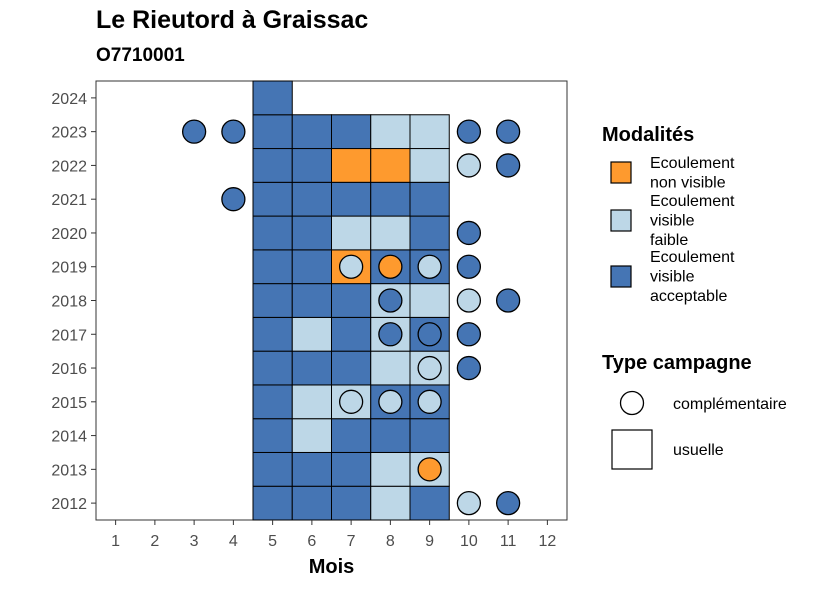  What do you see at coordinates (332, 567) in the screenshot?
I see `x-axis-title: Mois` at bounding box center [332, 567].